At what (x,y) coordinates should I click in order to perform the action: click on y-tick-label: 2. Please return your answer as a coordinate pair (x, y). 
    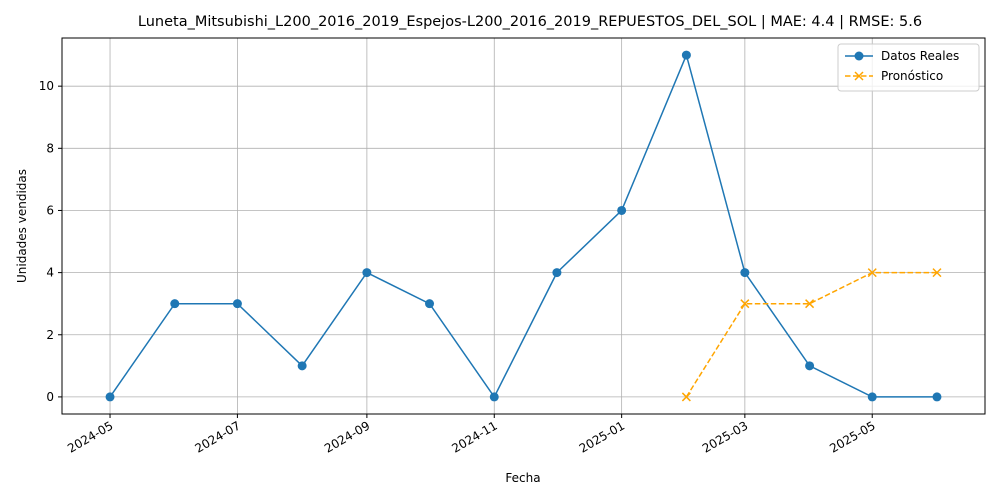
    Looking at the image, I should click on (50, 335).